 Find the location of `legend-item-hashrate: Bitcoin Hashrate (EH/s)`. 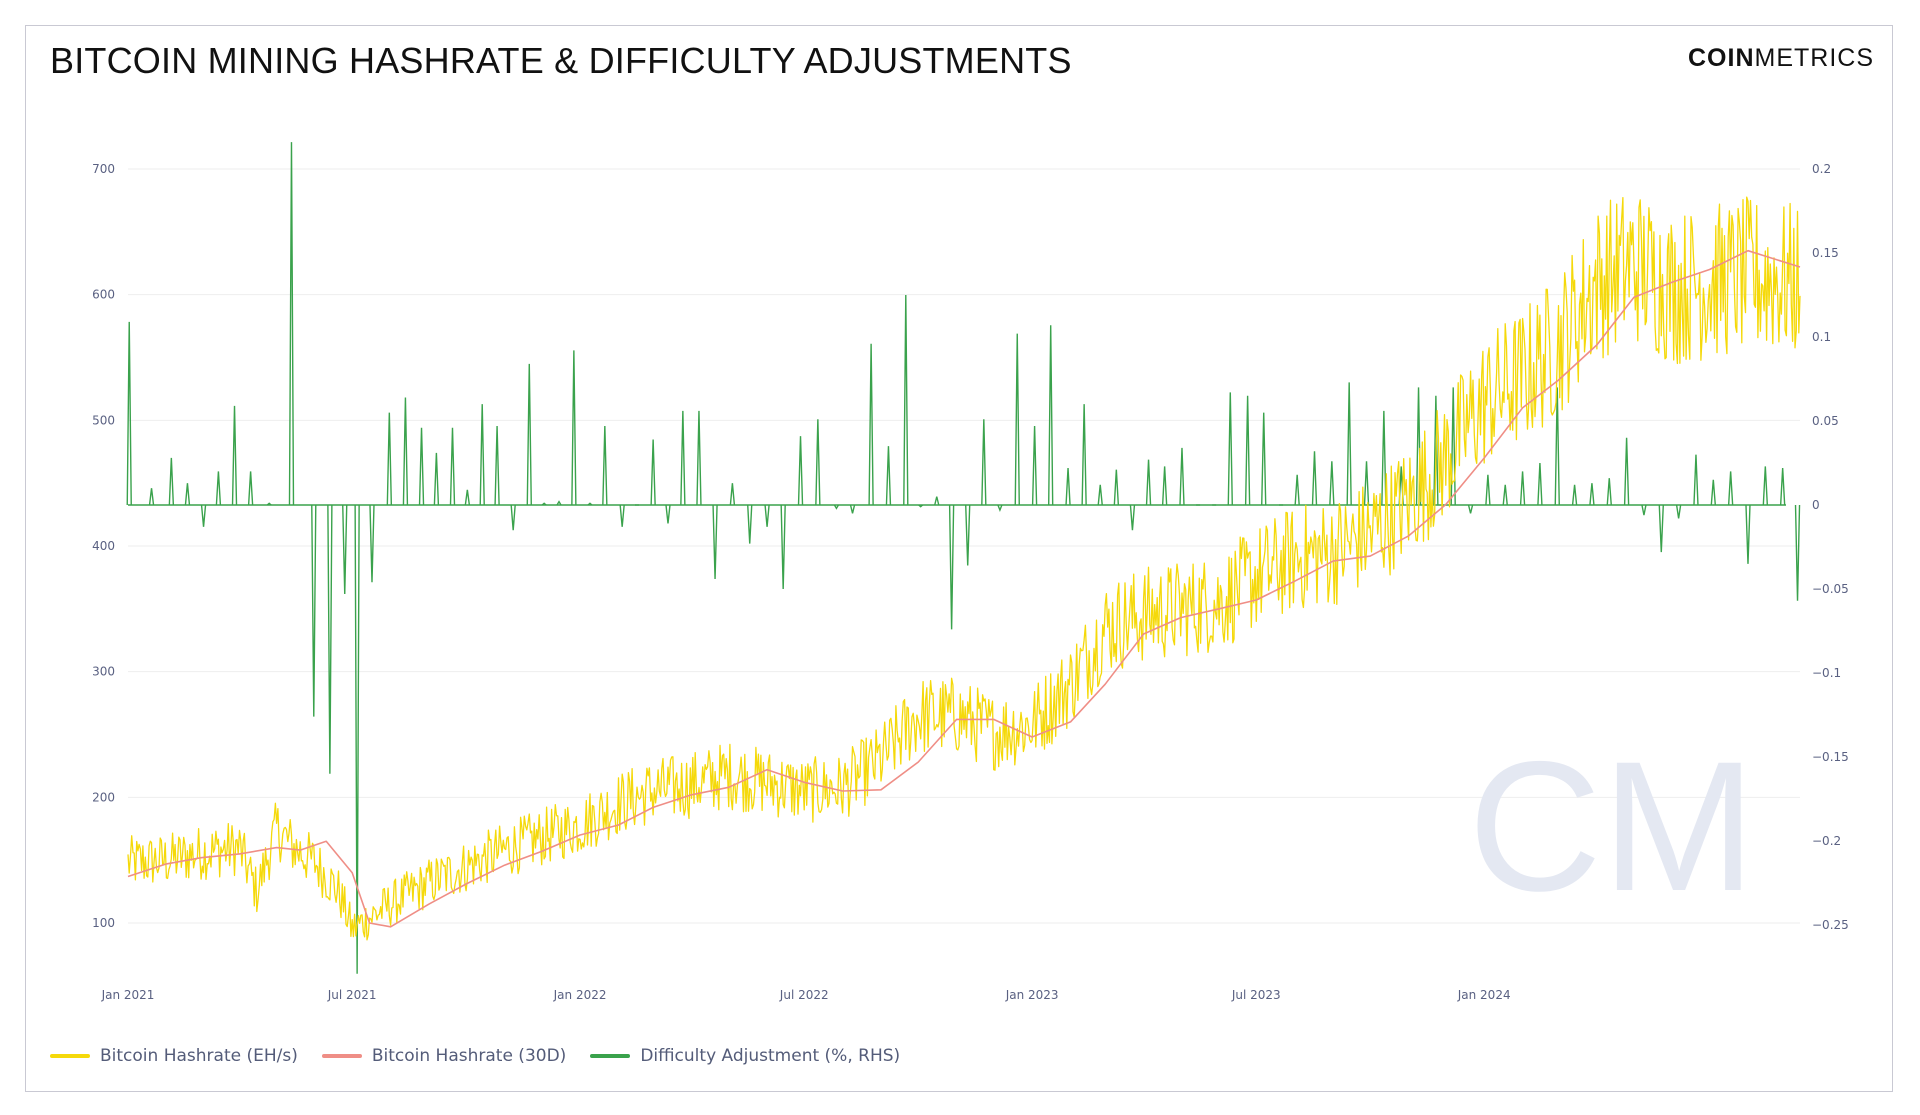

legend-item-hashrate: Bitcoin Hashrate (EH/s) is located at coordinates (174, 1056).